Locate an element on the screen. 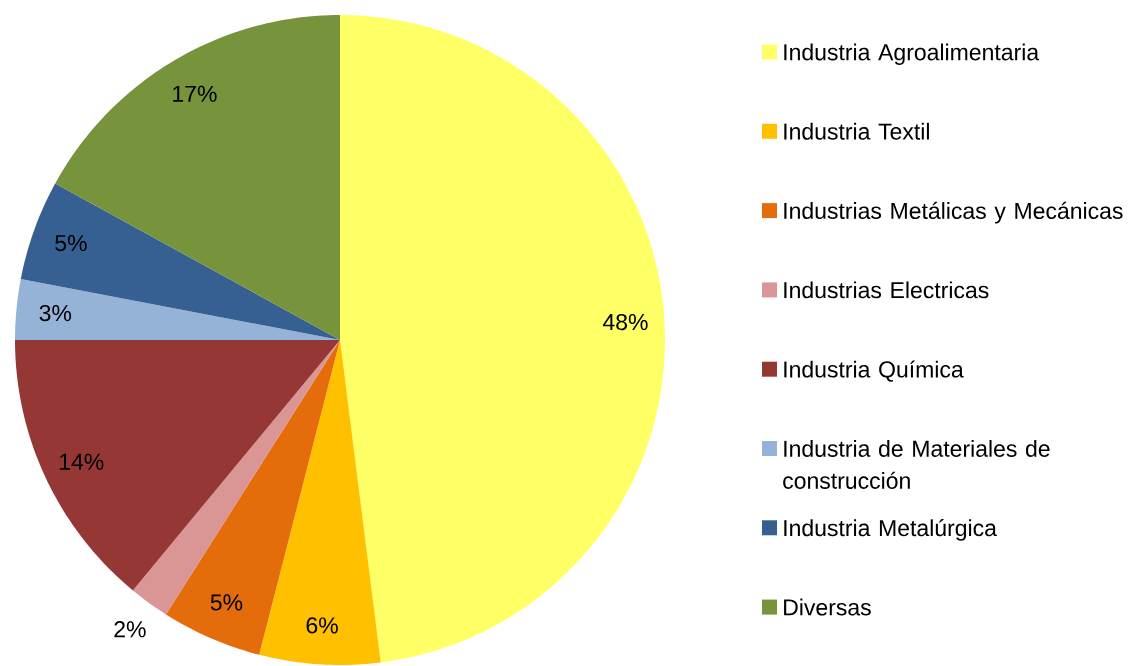 The image size is (1128, 666). legend-label: Industrias Electricas is located at coordinates (886, 290).